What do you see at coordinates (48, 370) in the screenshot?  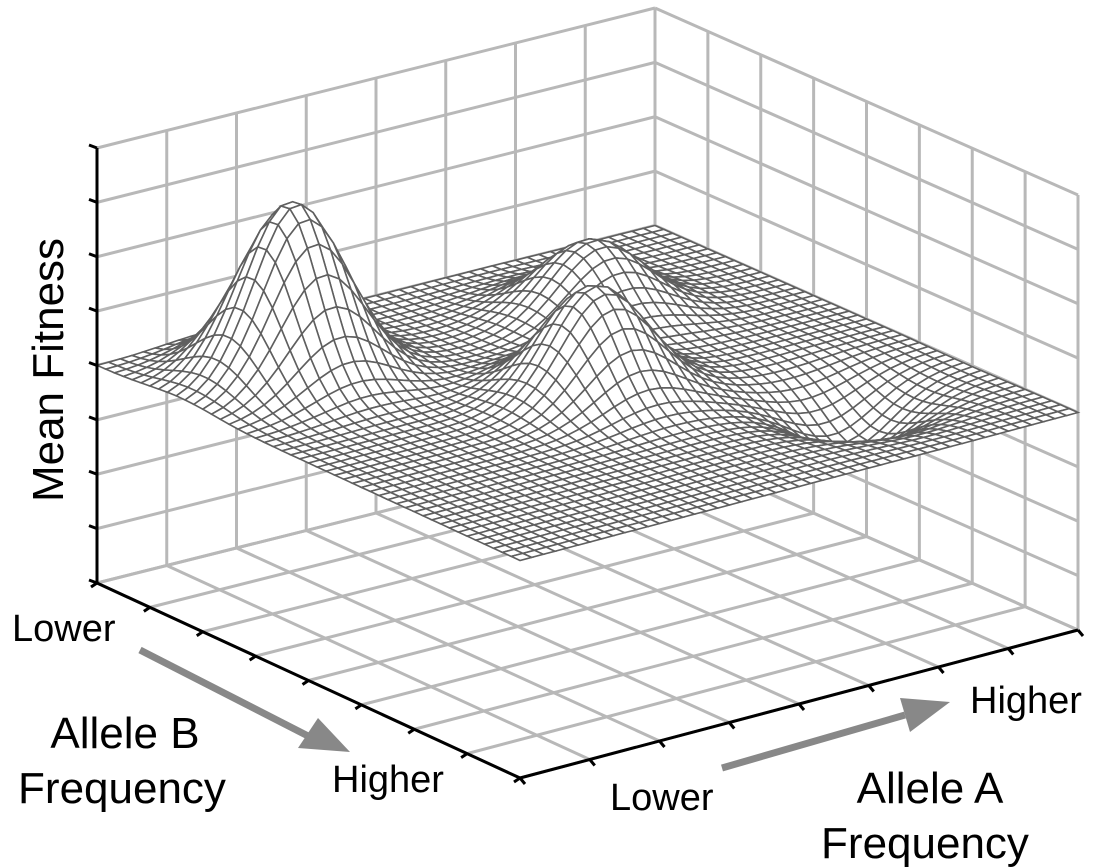 I see `z-axis-label: Mean Fitness` at bounding box center [48, 370].